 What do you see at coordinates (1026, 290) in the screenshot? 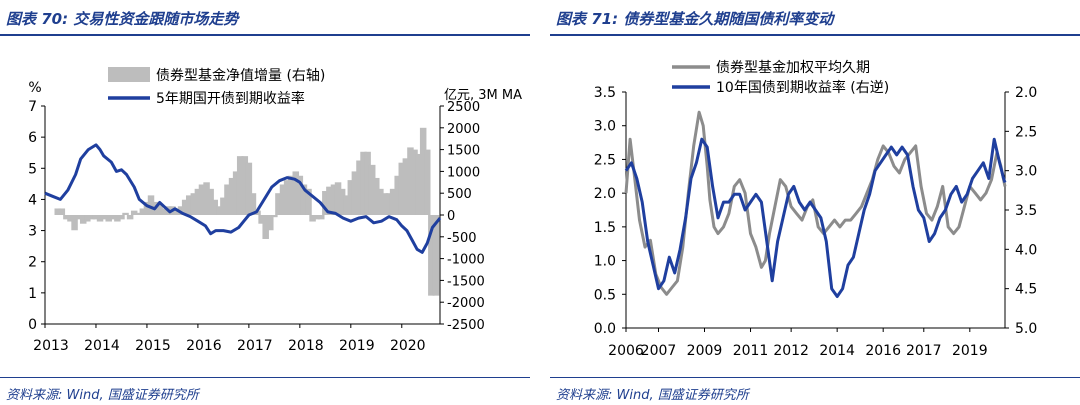
I see `y-right-tick-label: 4.5` at bounding box center [1026, 290].